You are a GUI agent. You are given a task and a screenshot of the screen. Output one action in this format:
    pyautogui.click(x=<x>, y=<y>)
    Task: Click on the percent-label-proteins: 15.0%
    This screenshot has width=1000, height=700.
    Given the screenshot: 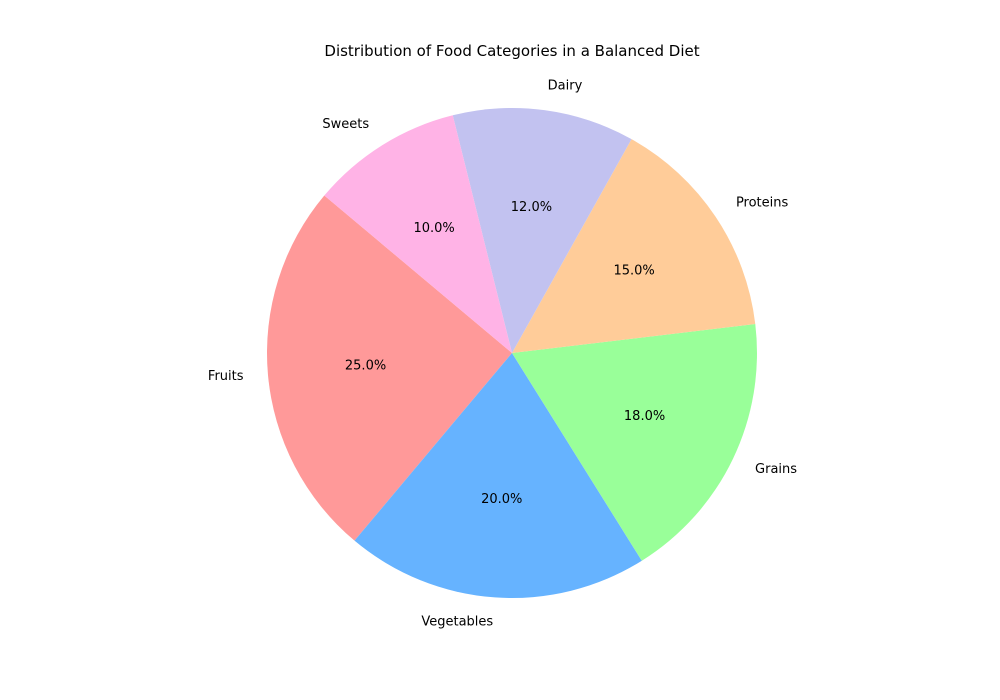 What is the action you would take?
    pyautogui.click(x=633, y=271)
    